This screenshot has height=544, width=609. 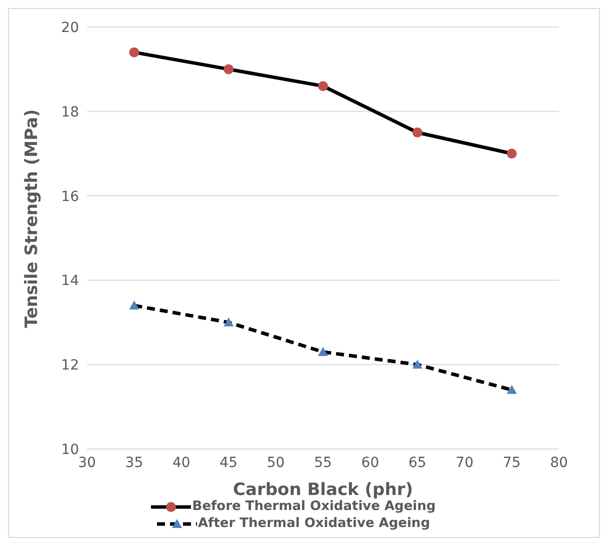 I want to click on y-tick-label: 20, so click(x=70, y=28).